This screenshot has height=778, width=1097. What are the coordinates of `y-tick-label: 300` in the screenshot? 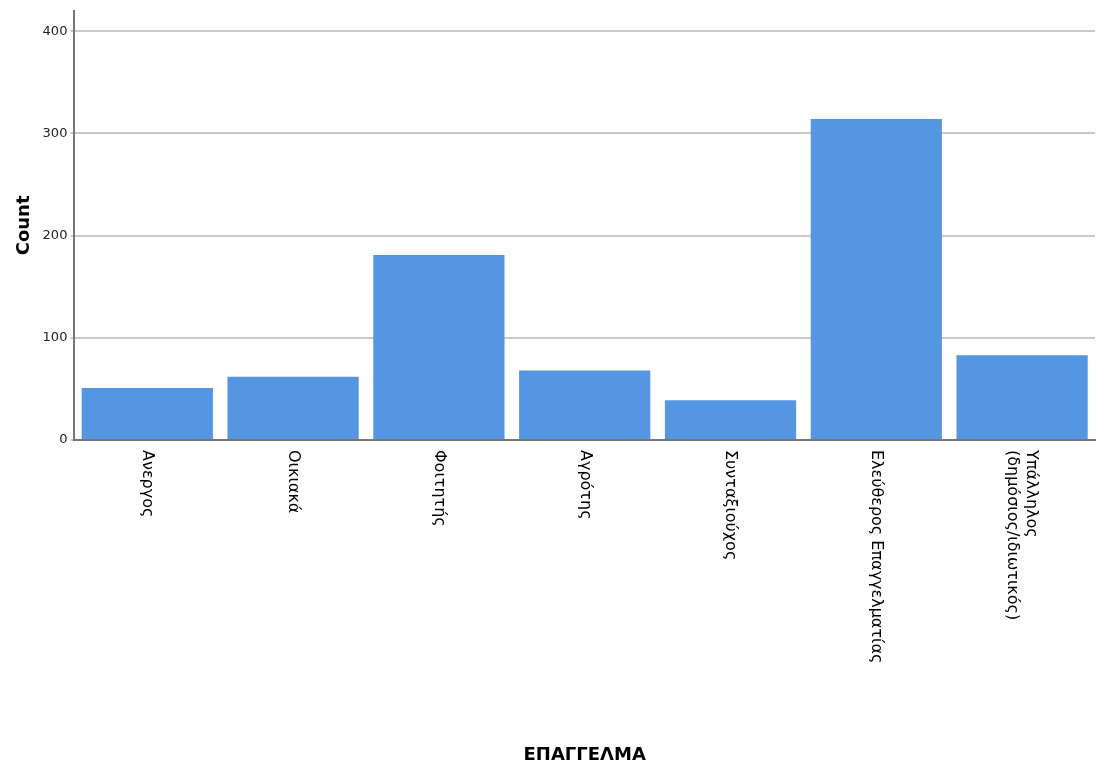 It's located at (55, 132).